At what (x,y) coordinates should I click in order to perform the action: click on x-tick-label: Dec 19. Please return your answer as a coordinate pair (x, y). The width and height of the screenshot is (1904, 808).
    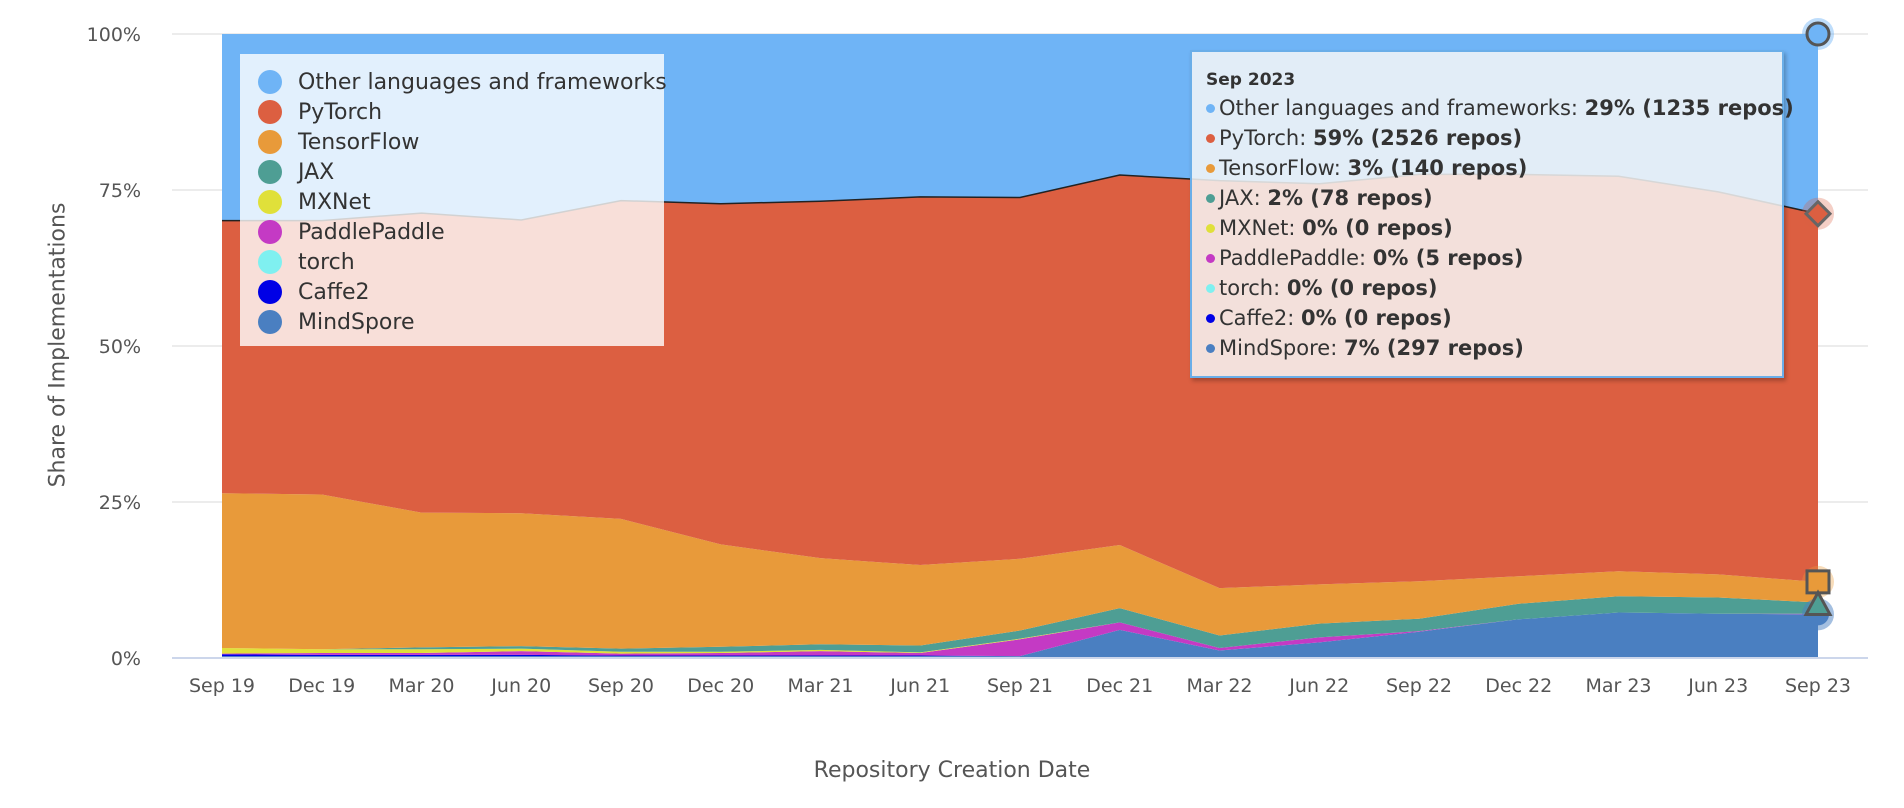
    Looking at the image, I should click on (321, 686).